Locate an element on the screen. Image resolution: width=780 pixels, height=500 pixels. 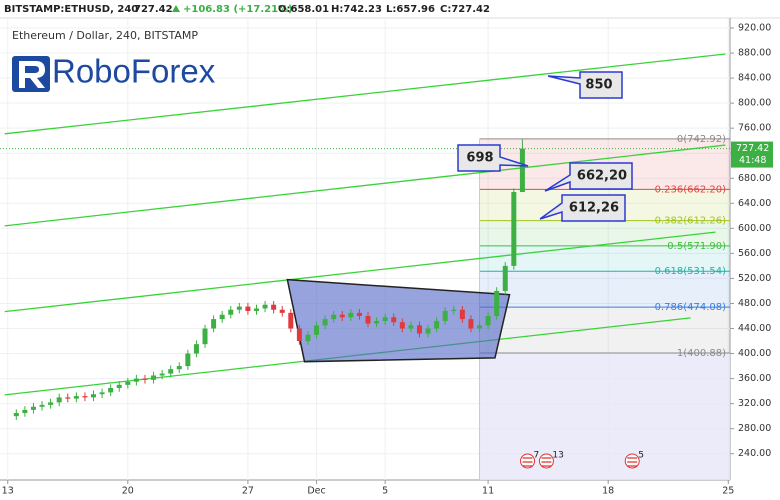
y-tick-label: 320.00 is located at coordinates (754, 403).